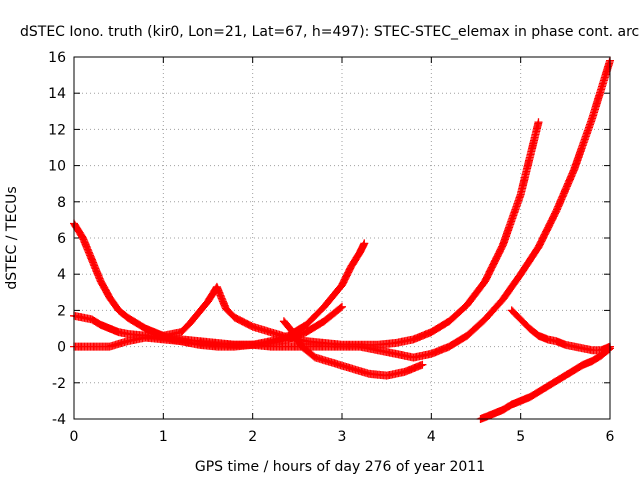  What do you see at coordinates (57, 167) in the screenshot?
I see `y-tick-label: 10` at bounding box center [57, 167].